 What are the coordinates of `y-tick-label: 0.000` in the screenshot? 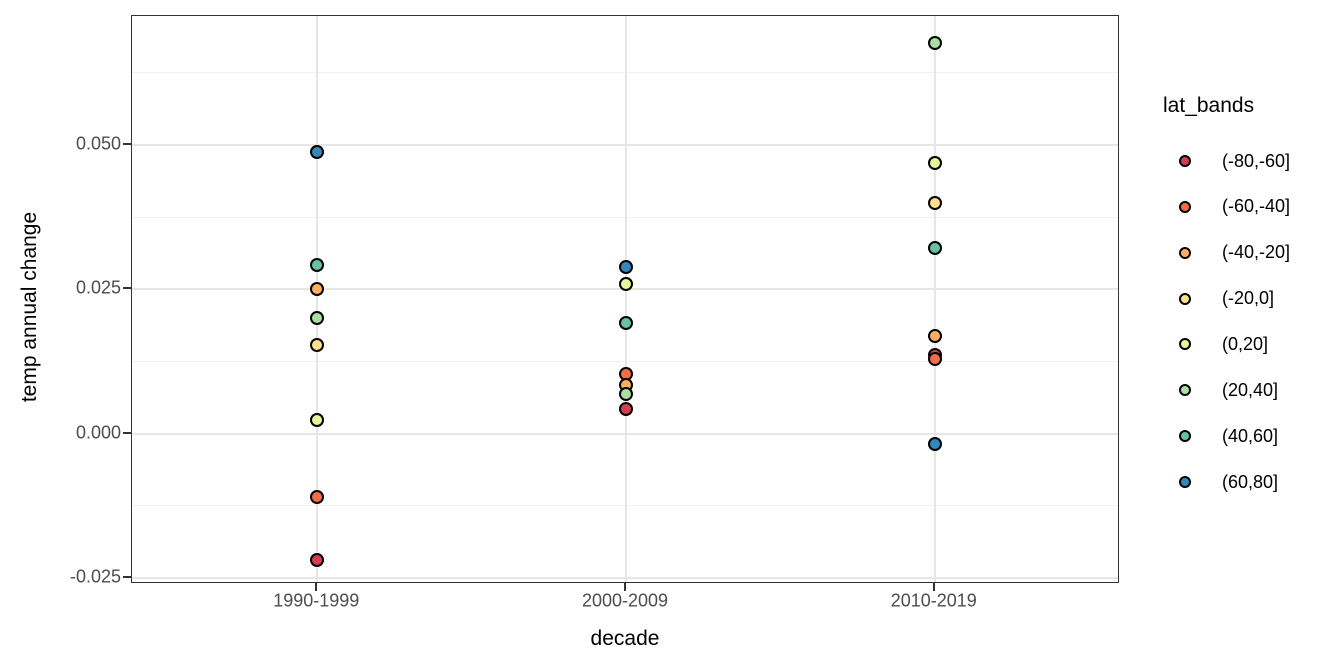 It's located at (98, 432).